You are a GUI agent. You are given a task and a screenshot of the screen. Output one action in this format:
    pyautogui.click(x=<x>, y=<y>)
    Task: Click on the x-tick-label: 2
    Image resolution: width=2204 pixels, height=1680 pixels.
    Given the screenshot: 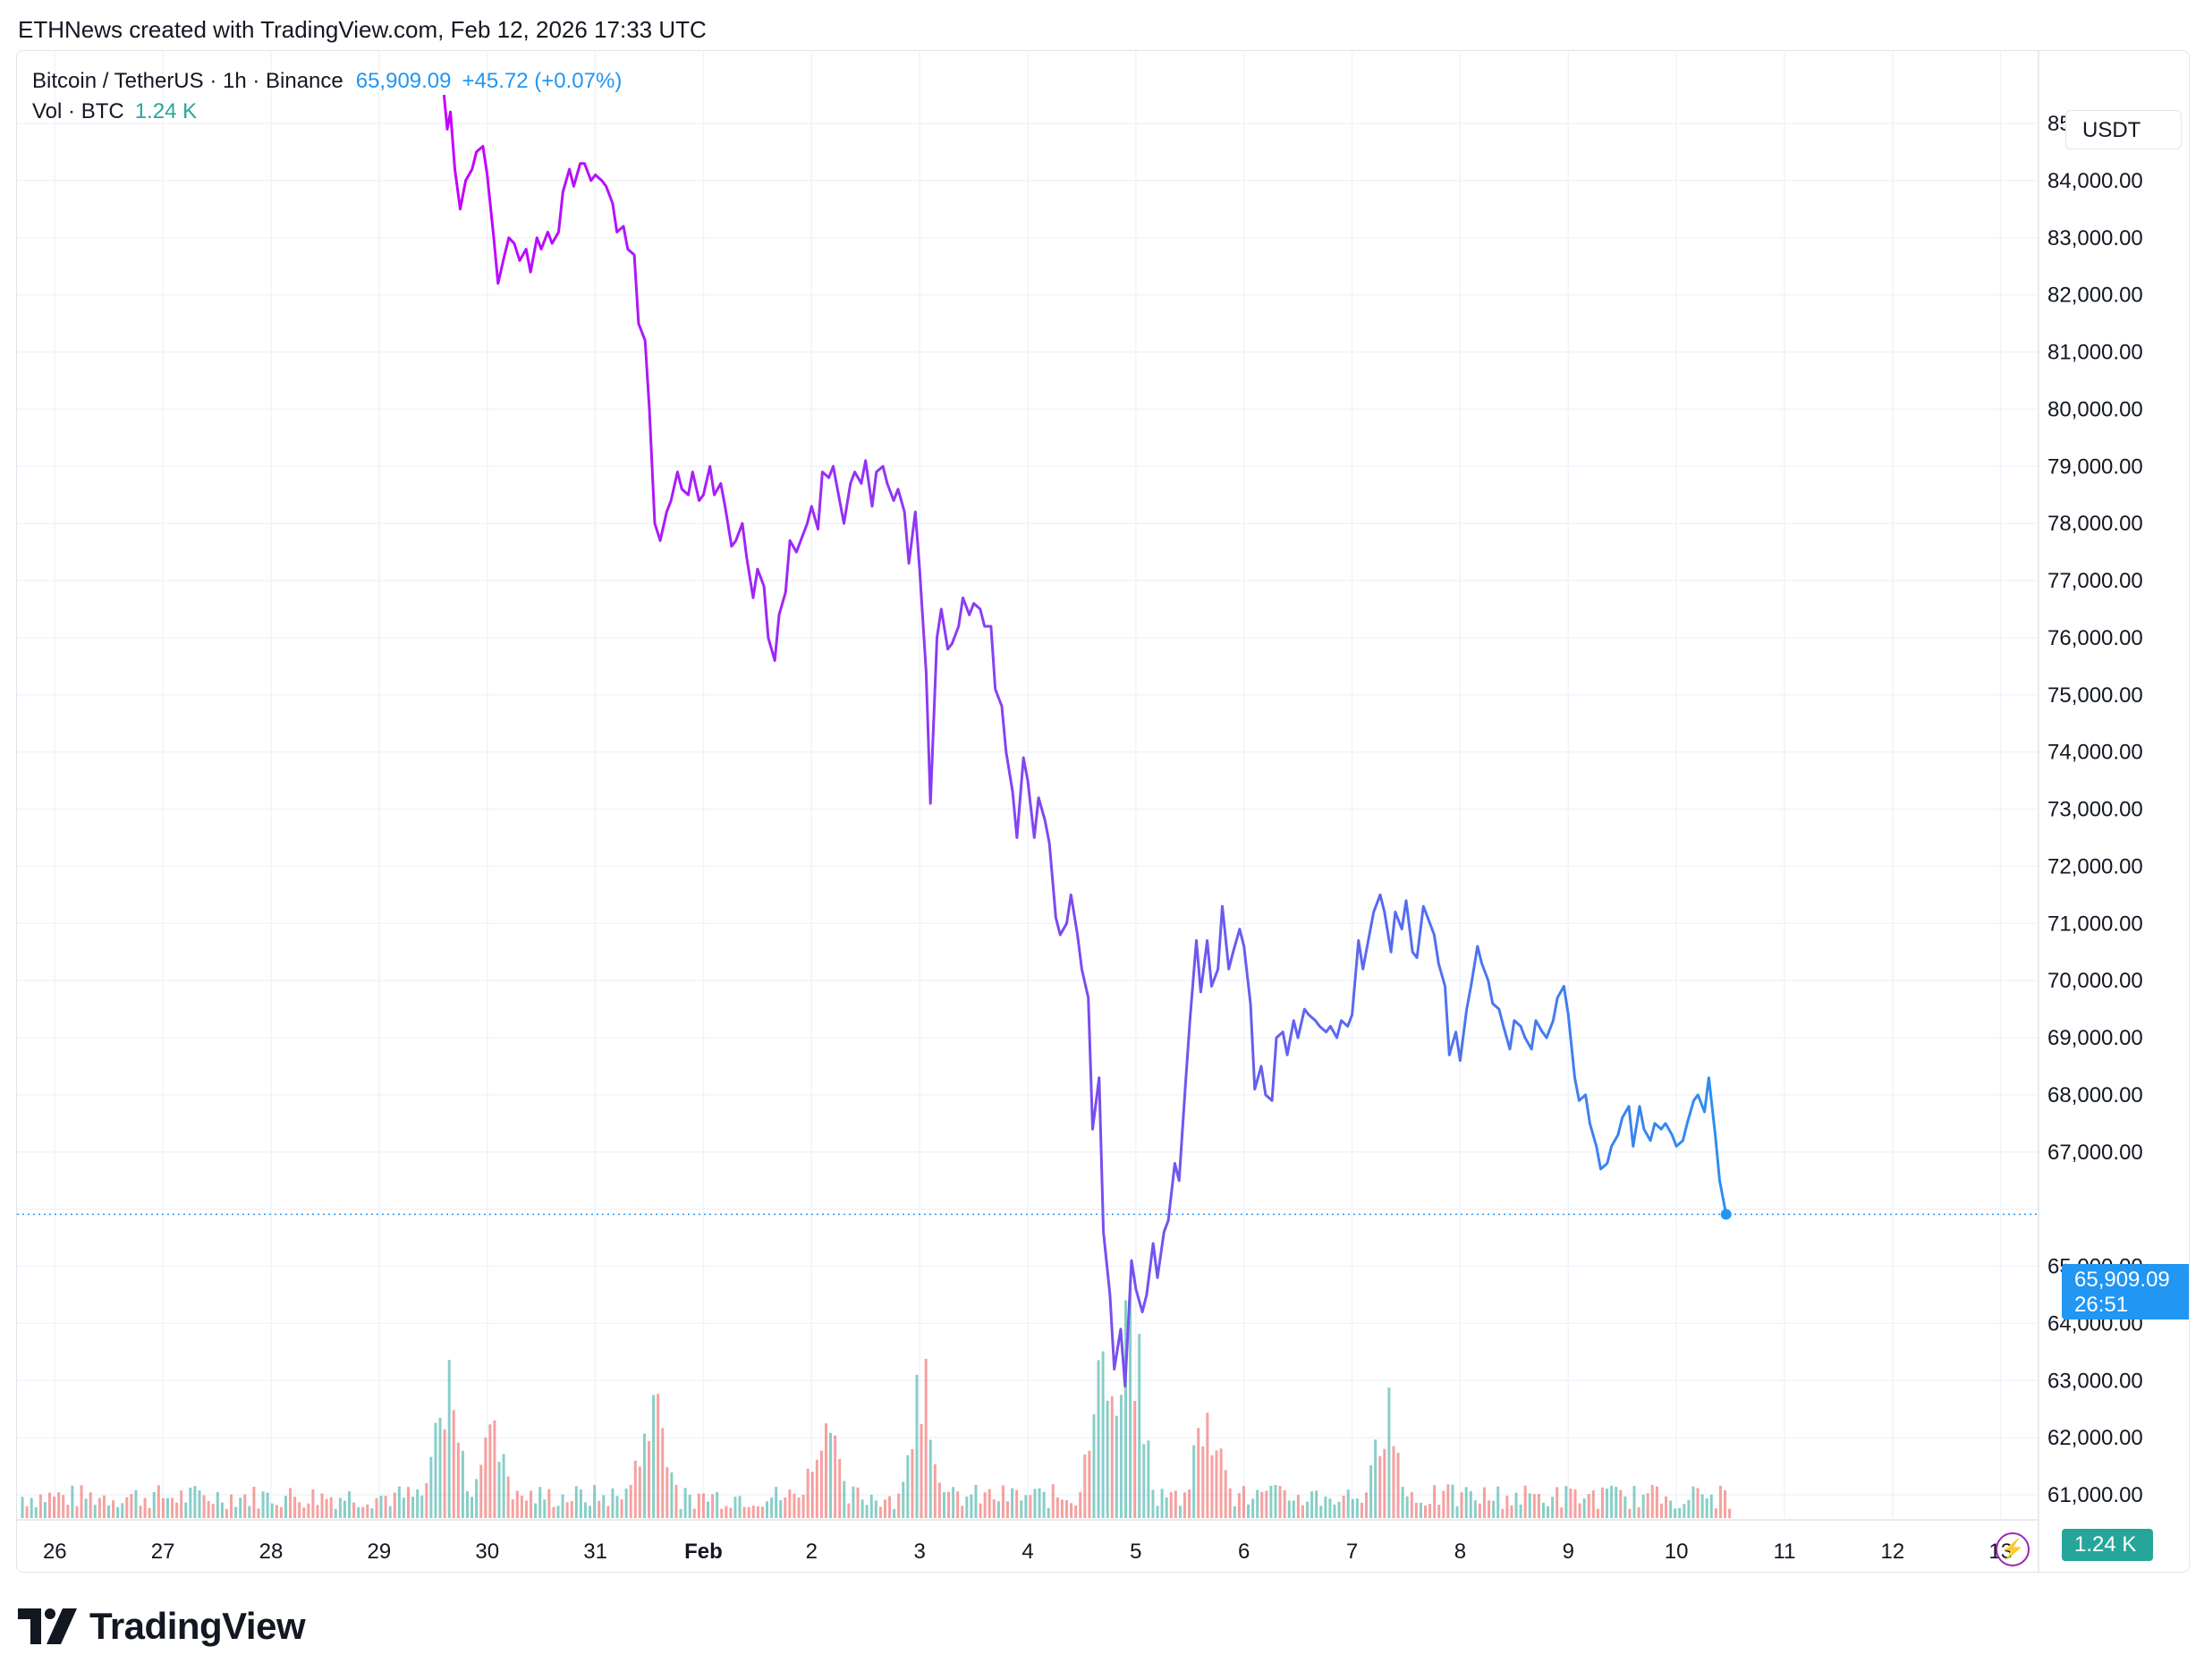 What is the action you would take?
    pyautogui.click(x=812, y=1552)
    